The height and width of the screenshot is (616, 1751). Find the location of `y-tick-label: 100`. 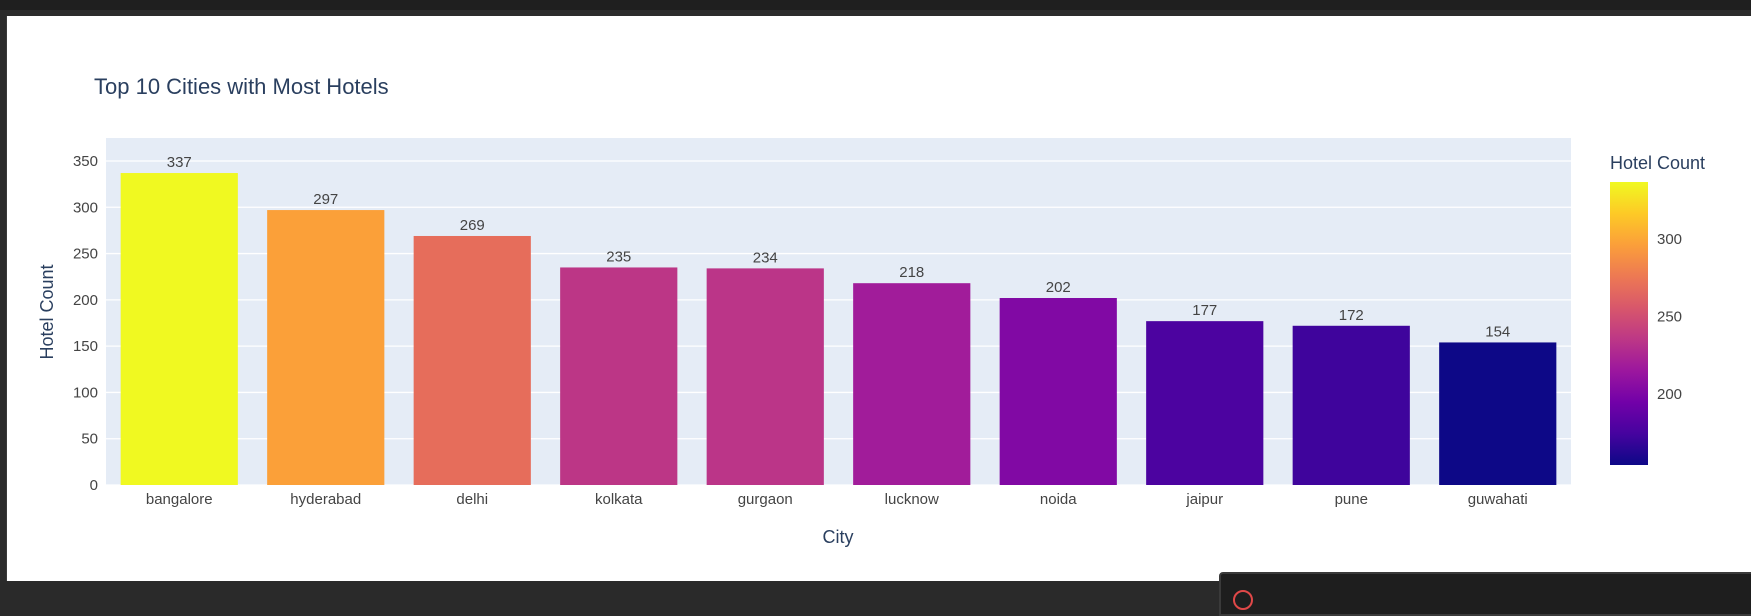

y-tick-label: 100 is located at coordinates (85, 392).